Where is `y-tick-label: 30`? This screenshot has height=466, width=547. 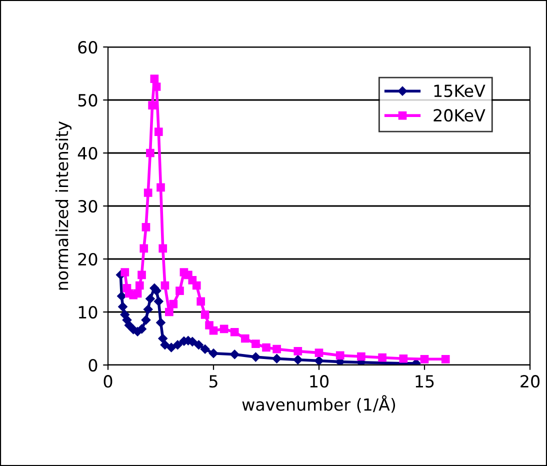
y-tick-label: 30 is located at coordinates (88, 206).